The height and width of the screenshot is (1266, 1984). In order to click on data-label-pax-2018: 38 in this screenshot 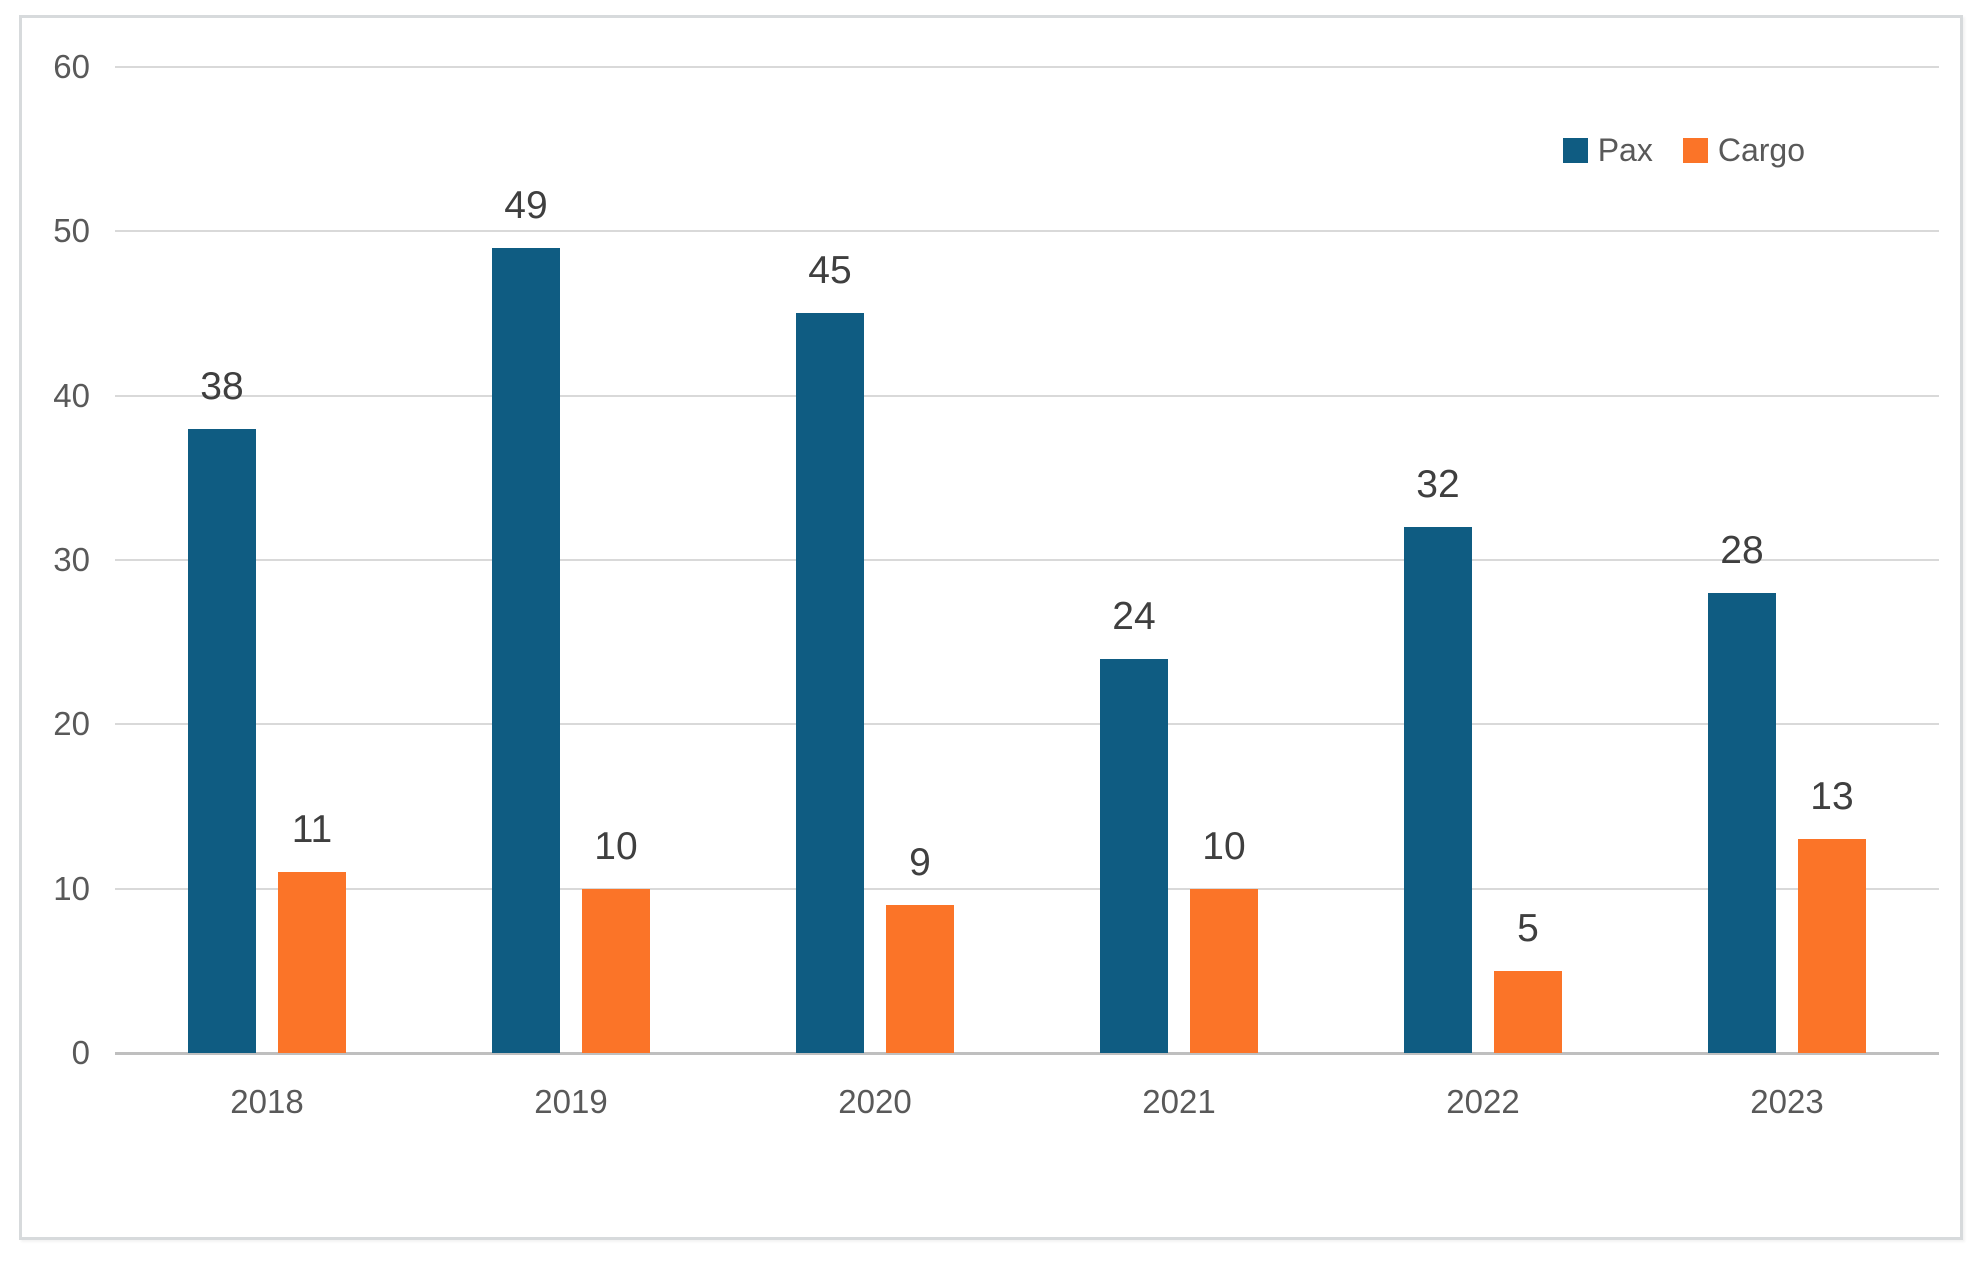, I will do `click(222, 386)`.